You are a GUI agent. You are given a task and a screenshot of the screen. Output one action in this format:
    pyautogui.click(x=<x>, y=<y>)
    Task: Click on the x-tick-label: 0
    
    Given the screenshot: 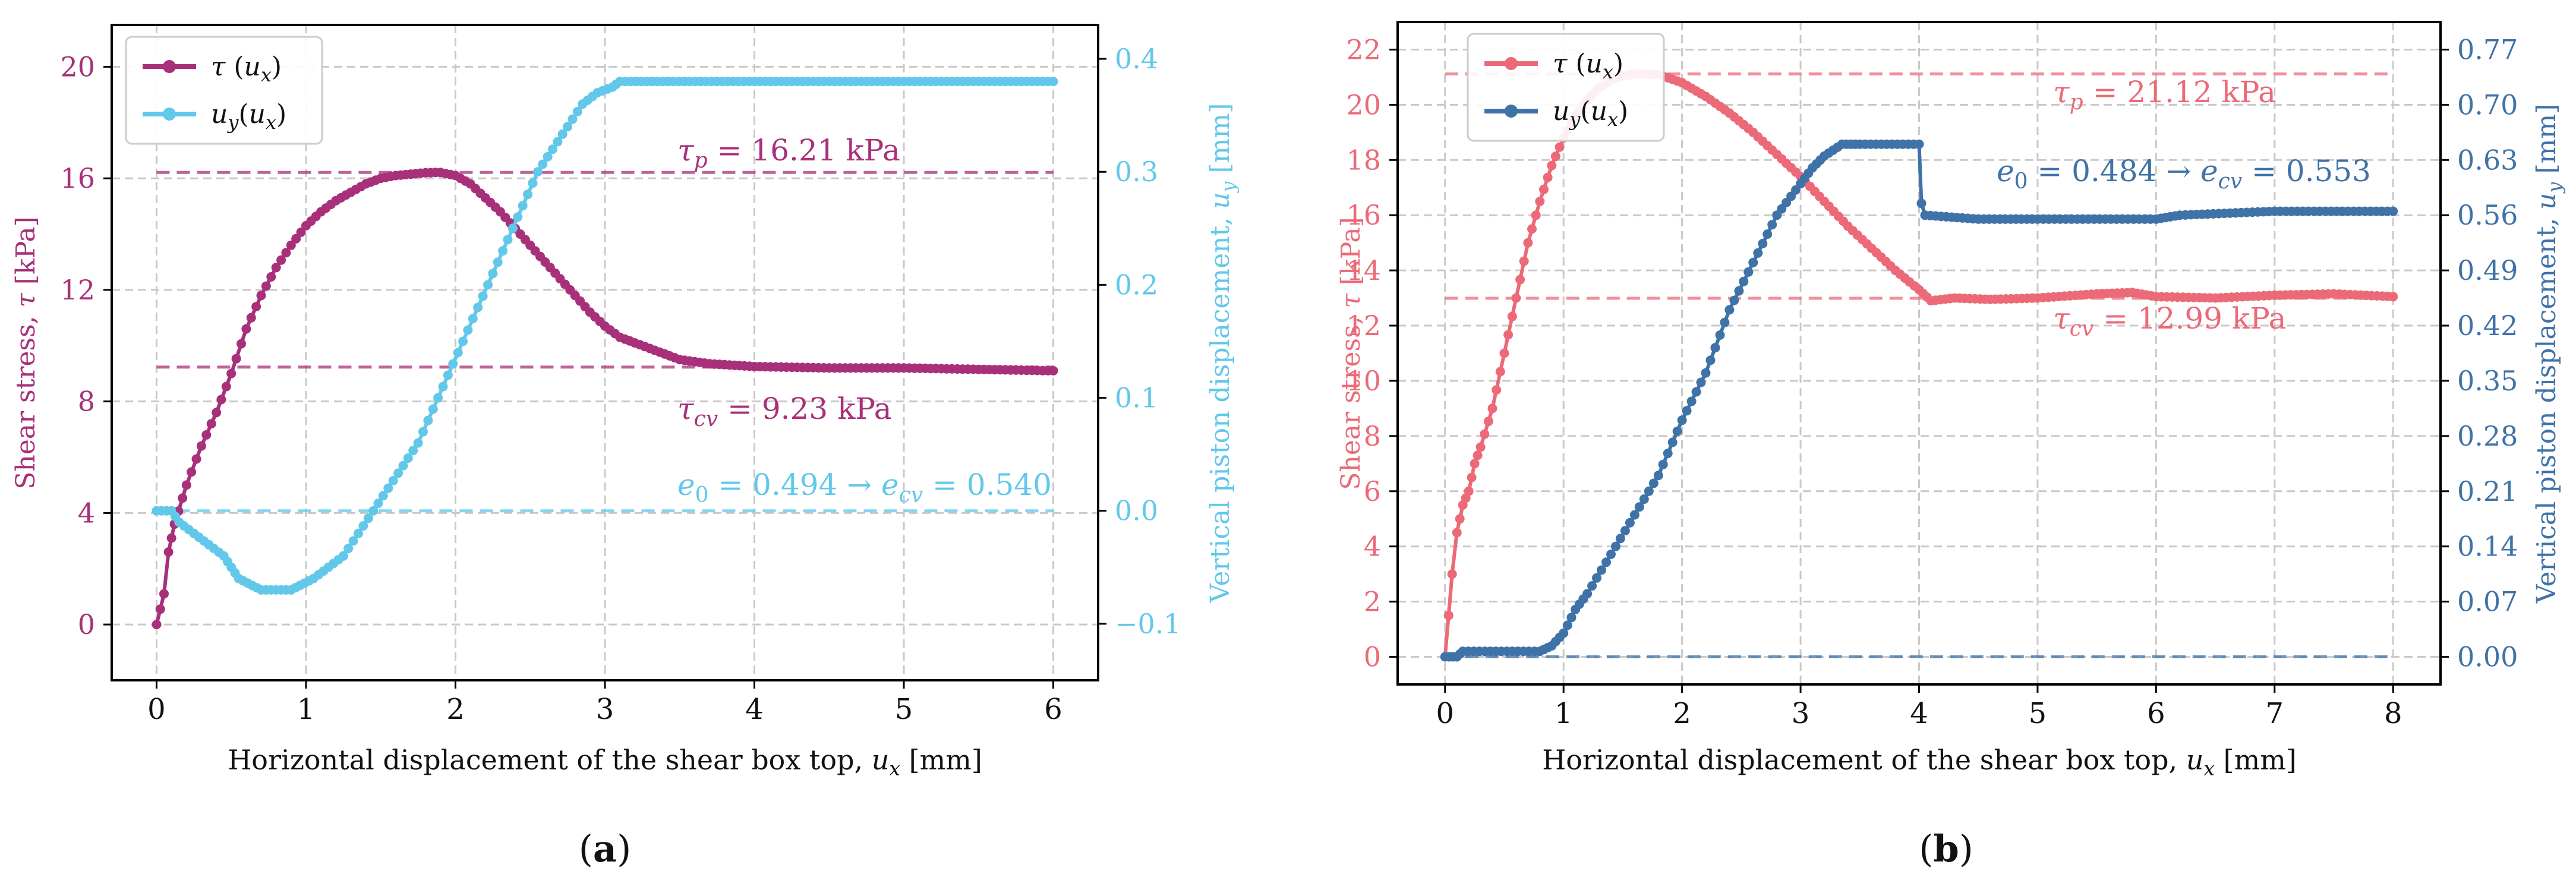 What is the action you would take?
    pyautogui.click(x=156, y=709)
    